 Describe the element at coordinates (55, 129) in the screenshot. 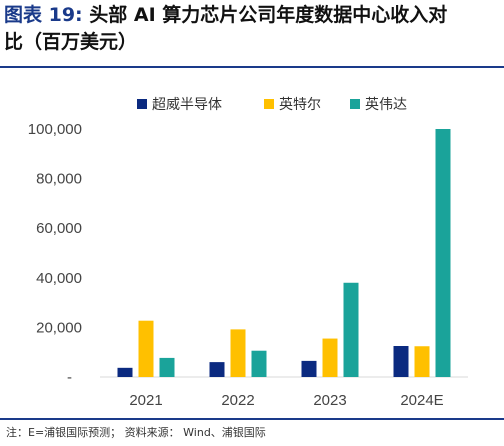

I see `y-tick-label: 100,000` at that location.